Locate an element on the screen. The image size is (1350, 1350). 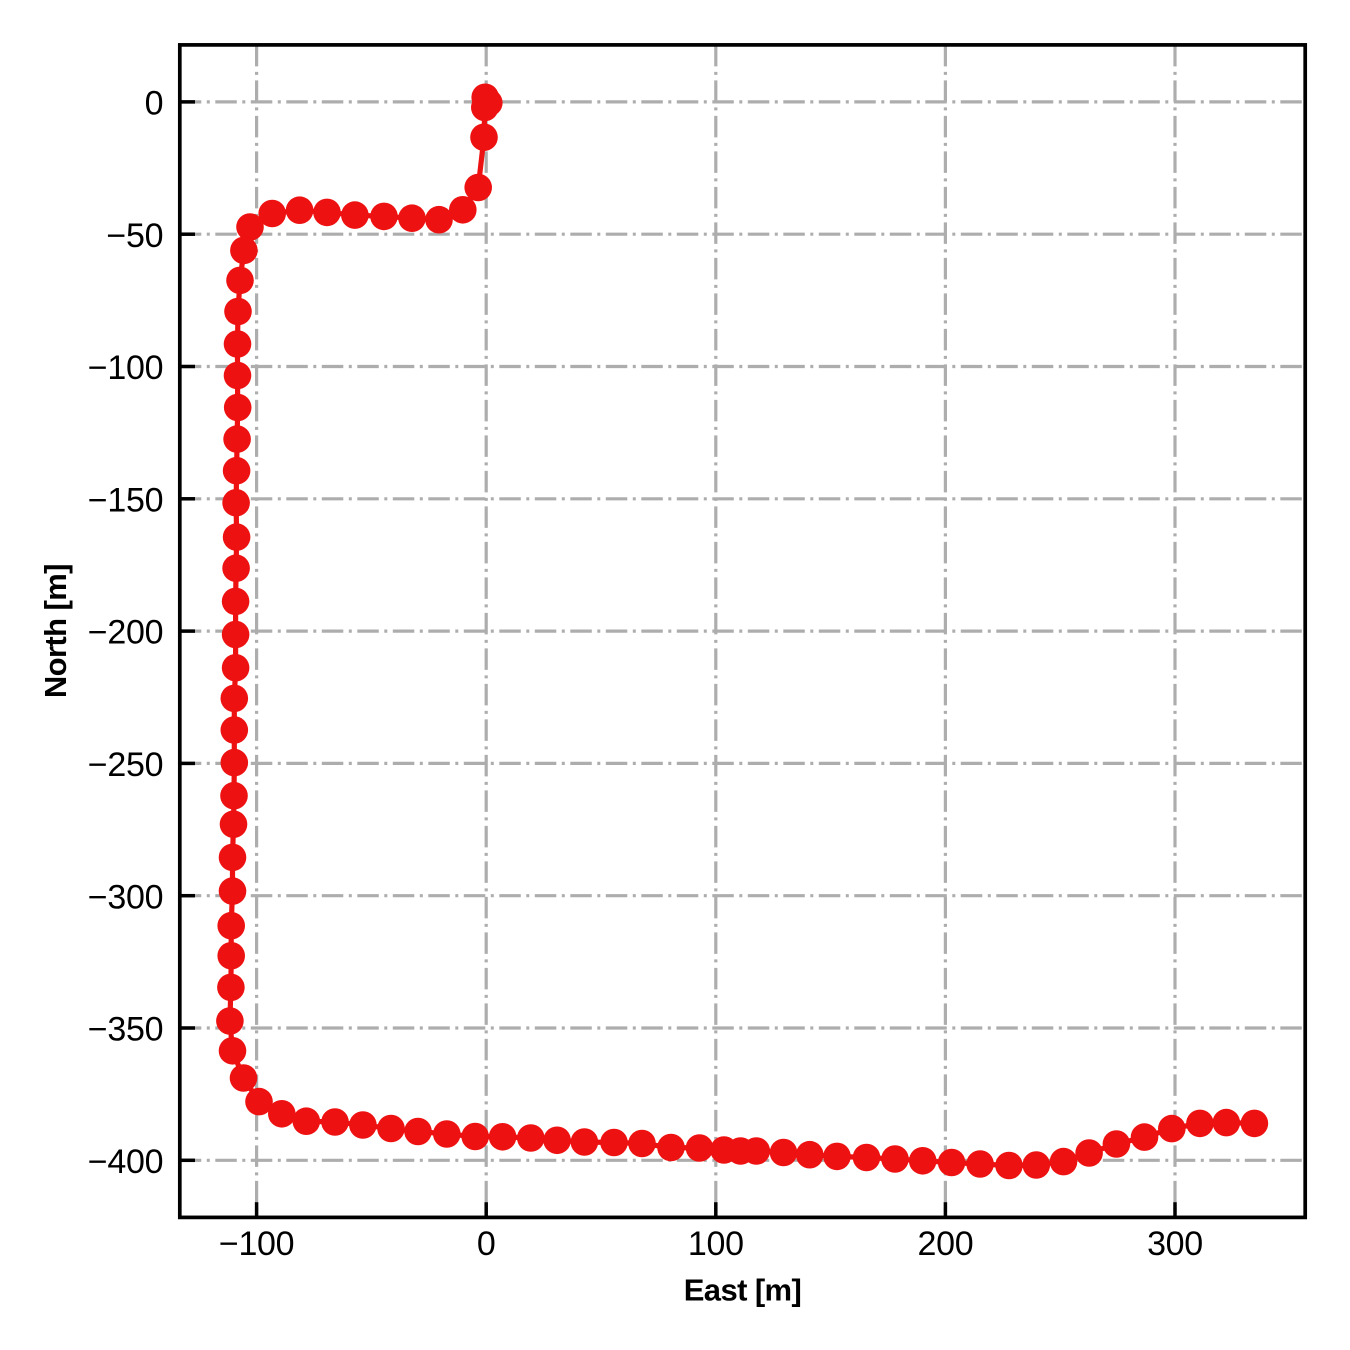
svg-text: East [m] is located at coordinates (743, 1290).